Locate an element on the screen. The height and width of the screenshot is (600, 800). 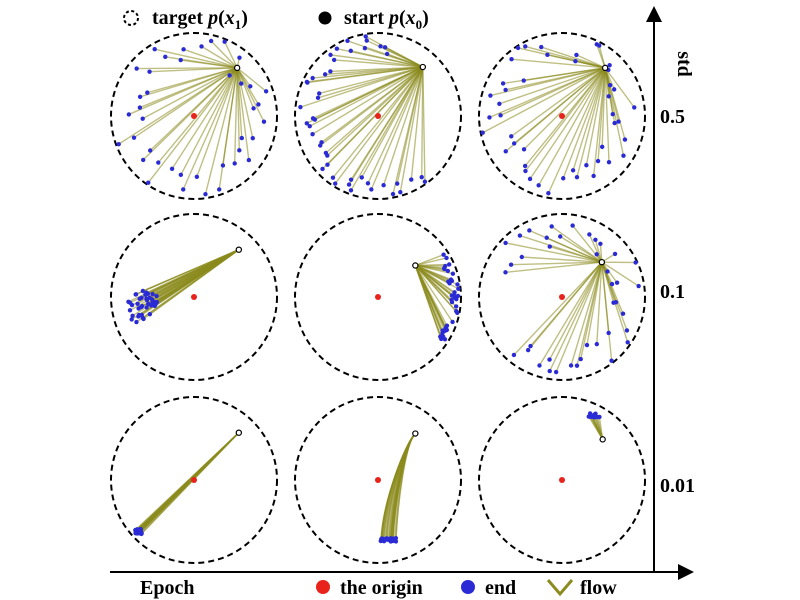
panel-r2-c0 is located at coordinates (194, 480).